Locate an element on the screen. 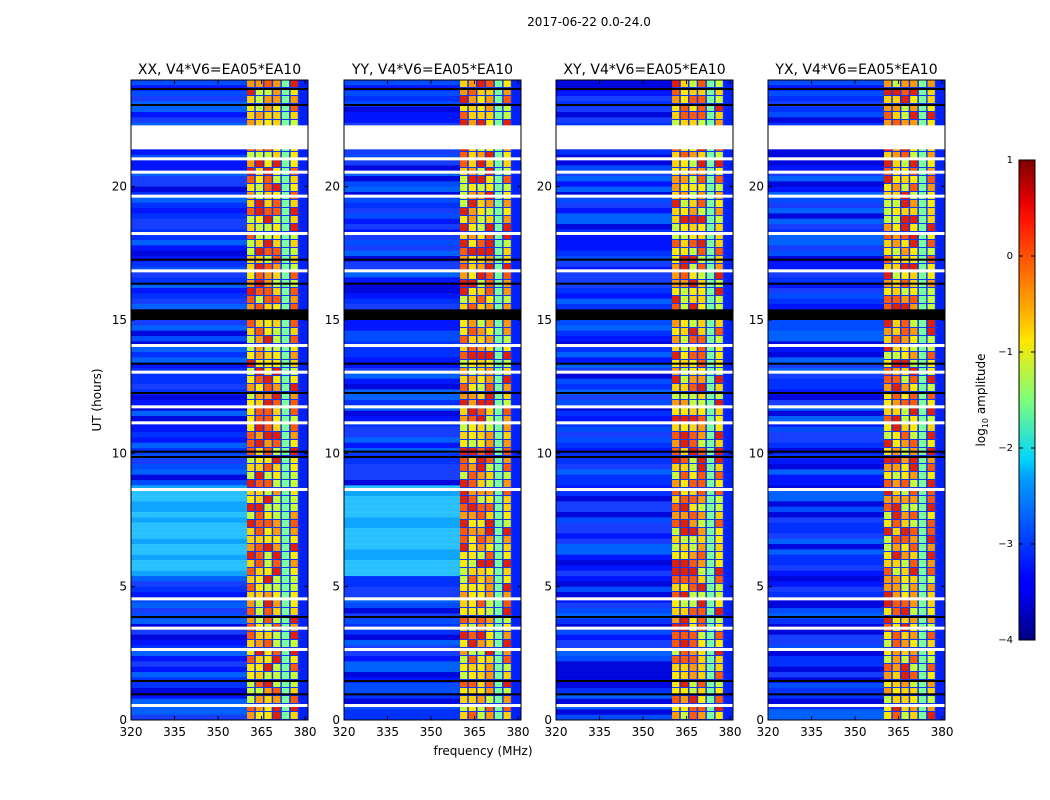  x-tick-label: 365 is located at coordinates (898, 732).